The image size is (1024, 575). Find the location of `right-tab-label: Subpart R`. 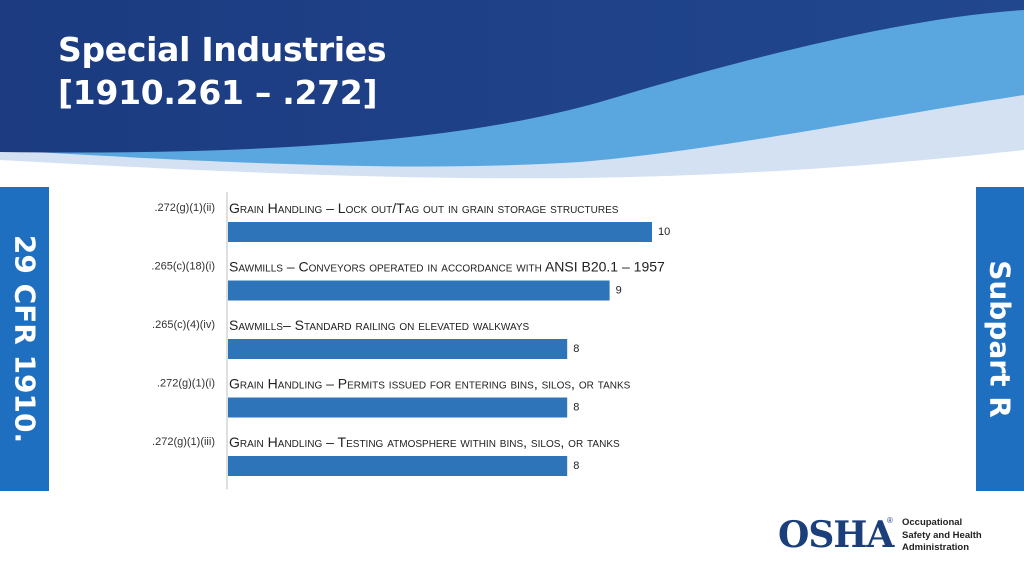

right-tab-label: Subpart R is located at coordinates (1000, 339).